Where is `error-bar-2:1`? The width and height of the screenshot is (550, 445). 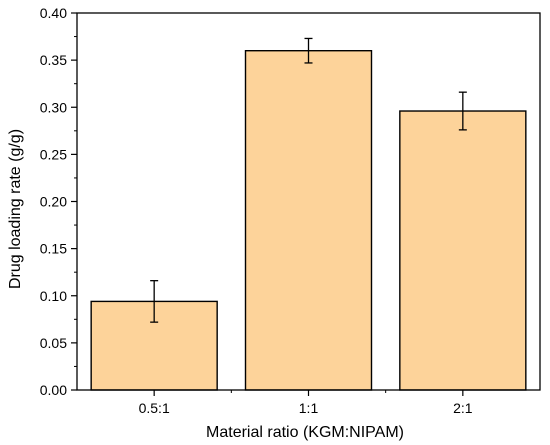 error-bar-2:1 is located at coordinates (462, 111).